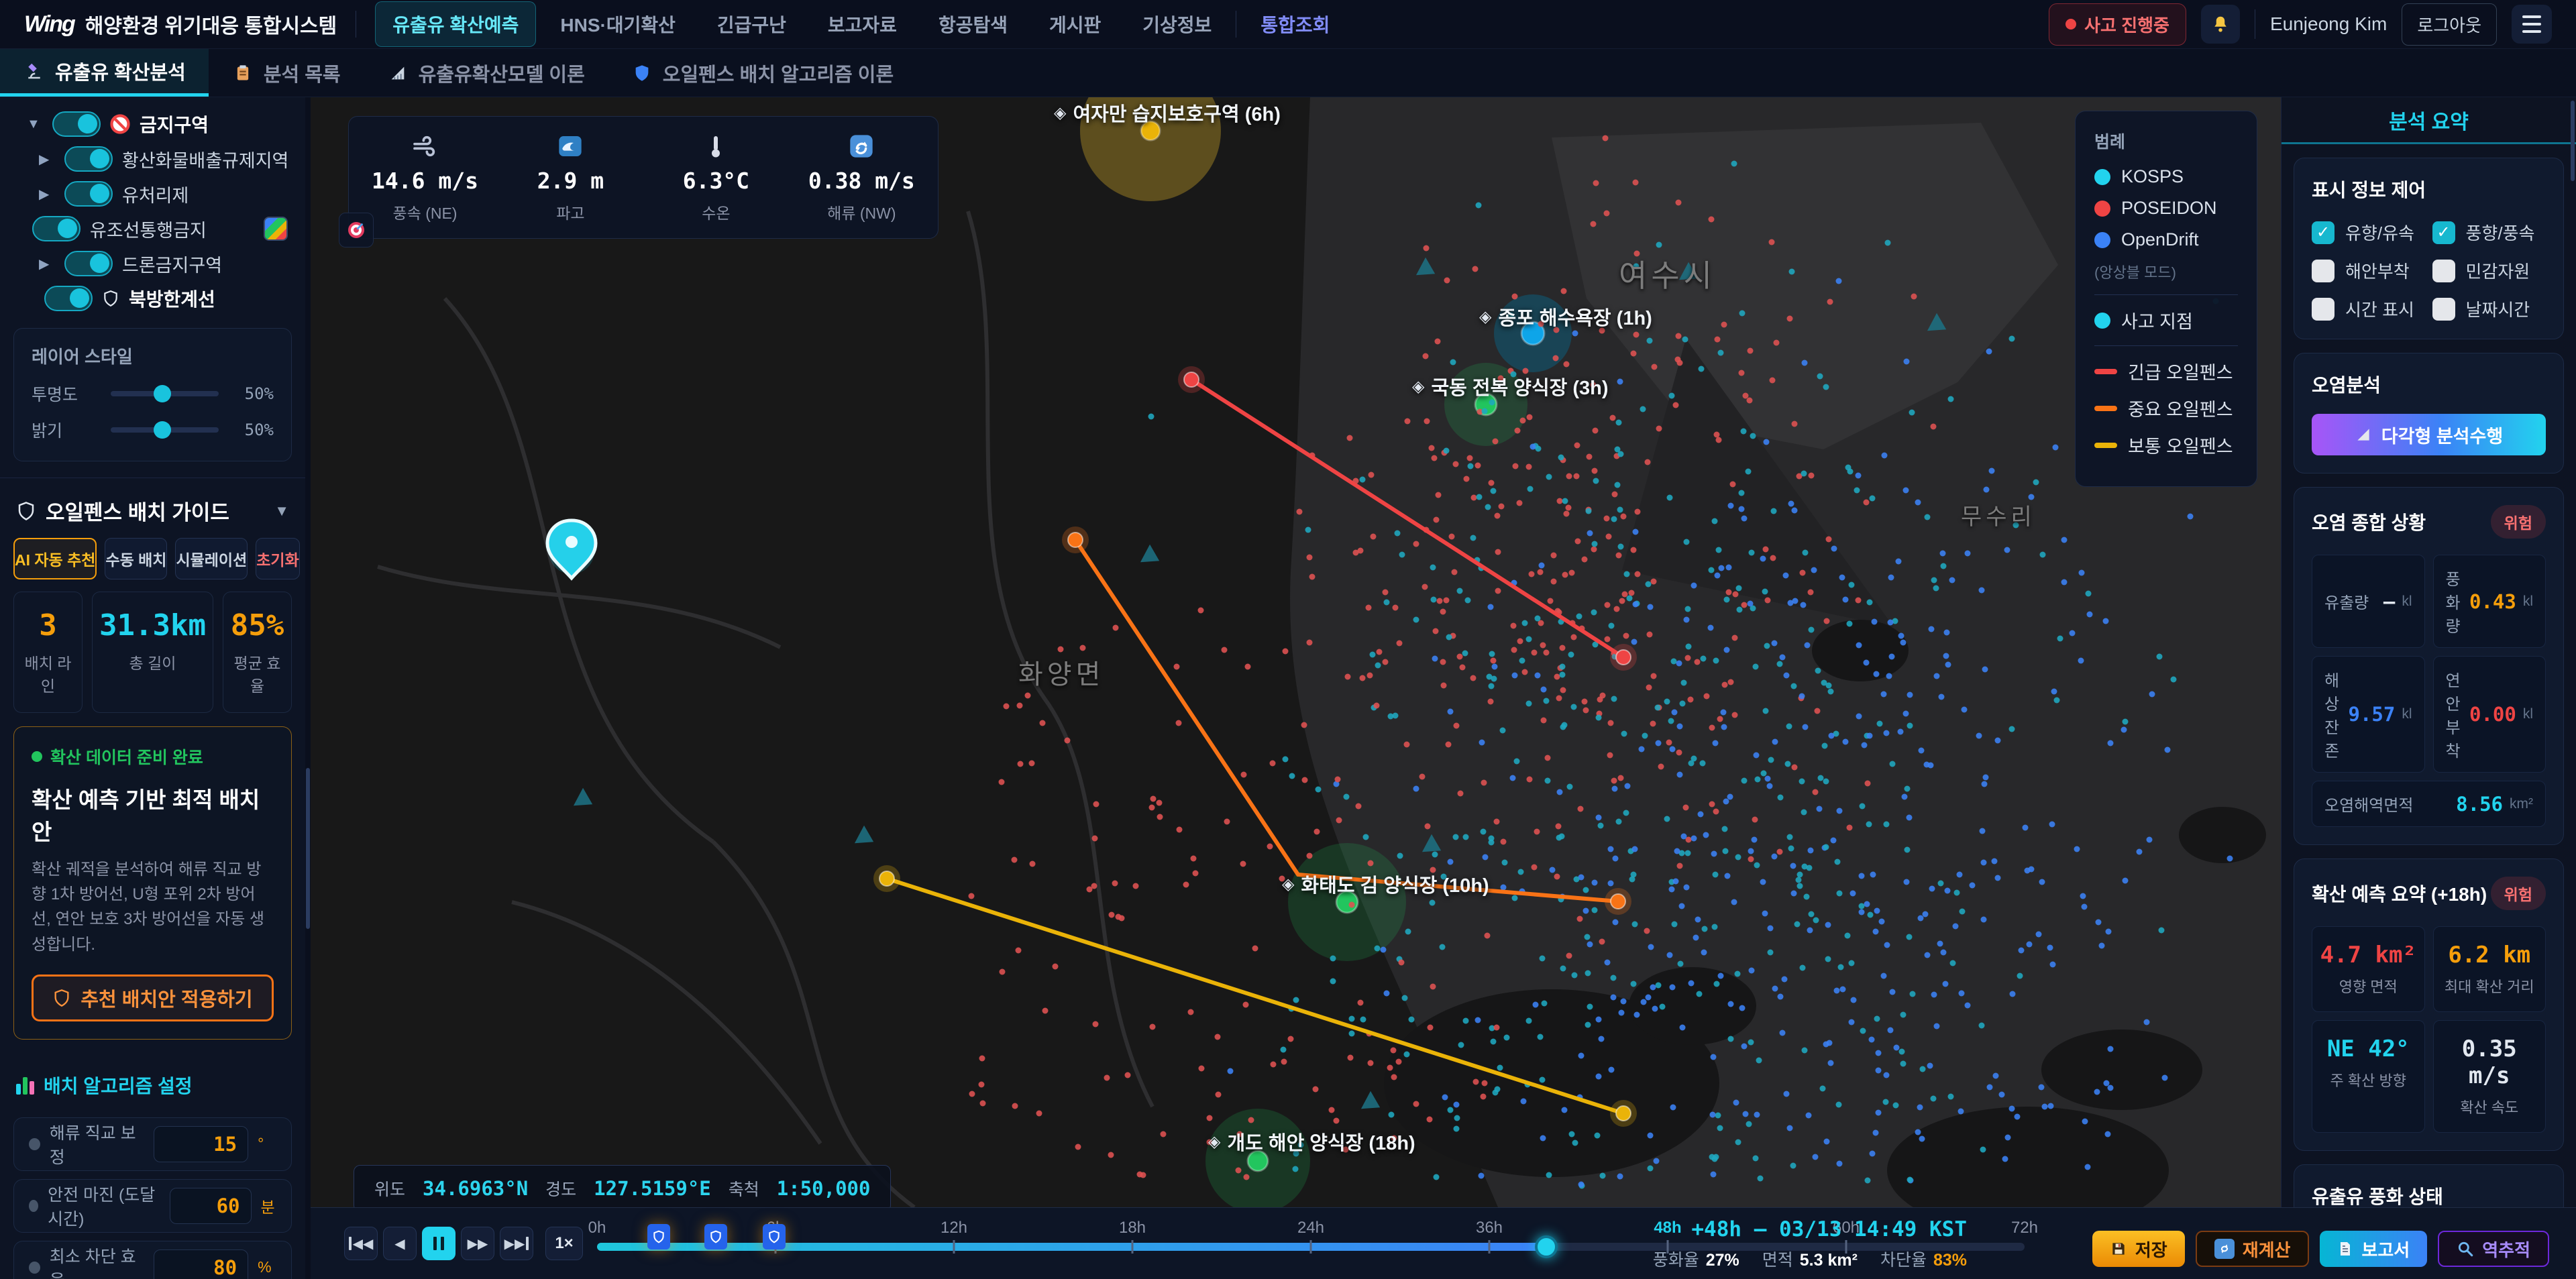  Describe the element at coordinates (201, 1143) in the screenshot. I see `param-input: 15` at that location.